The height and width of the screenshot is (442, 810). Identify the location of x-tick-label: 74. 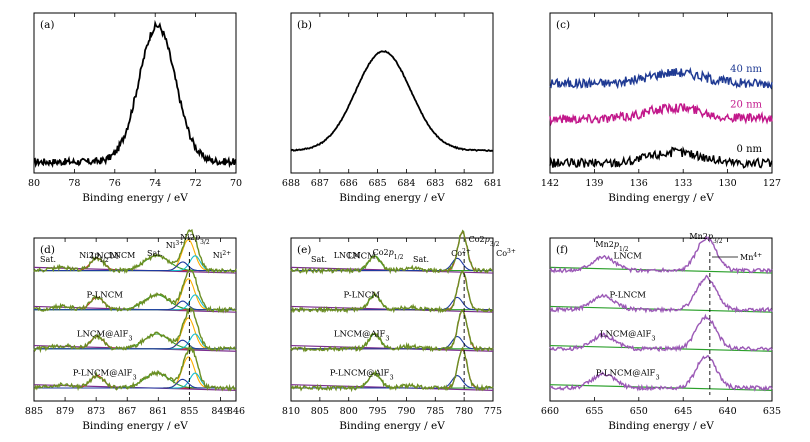
(155, 183).